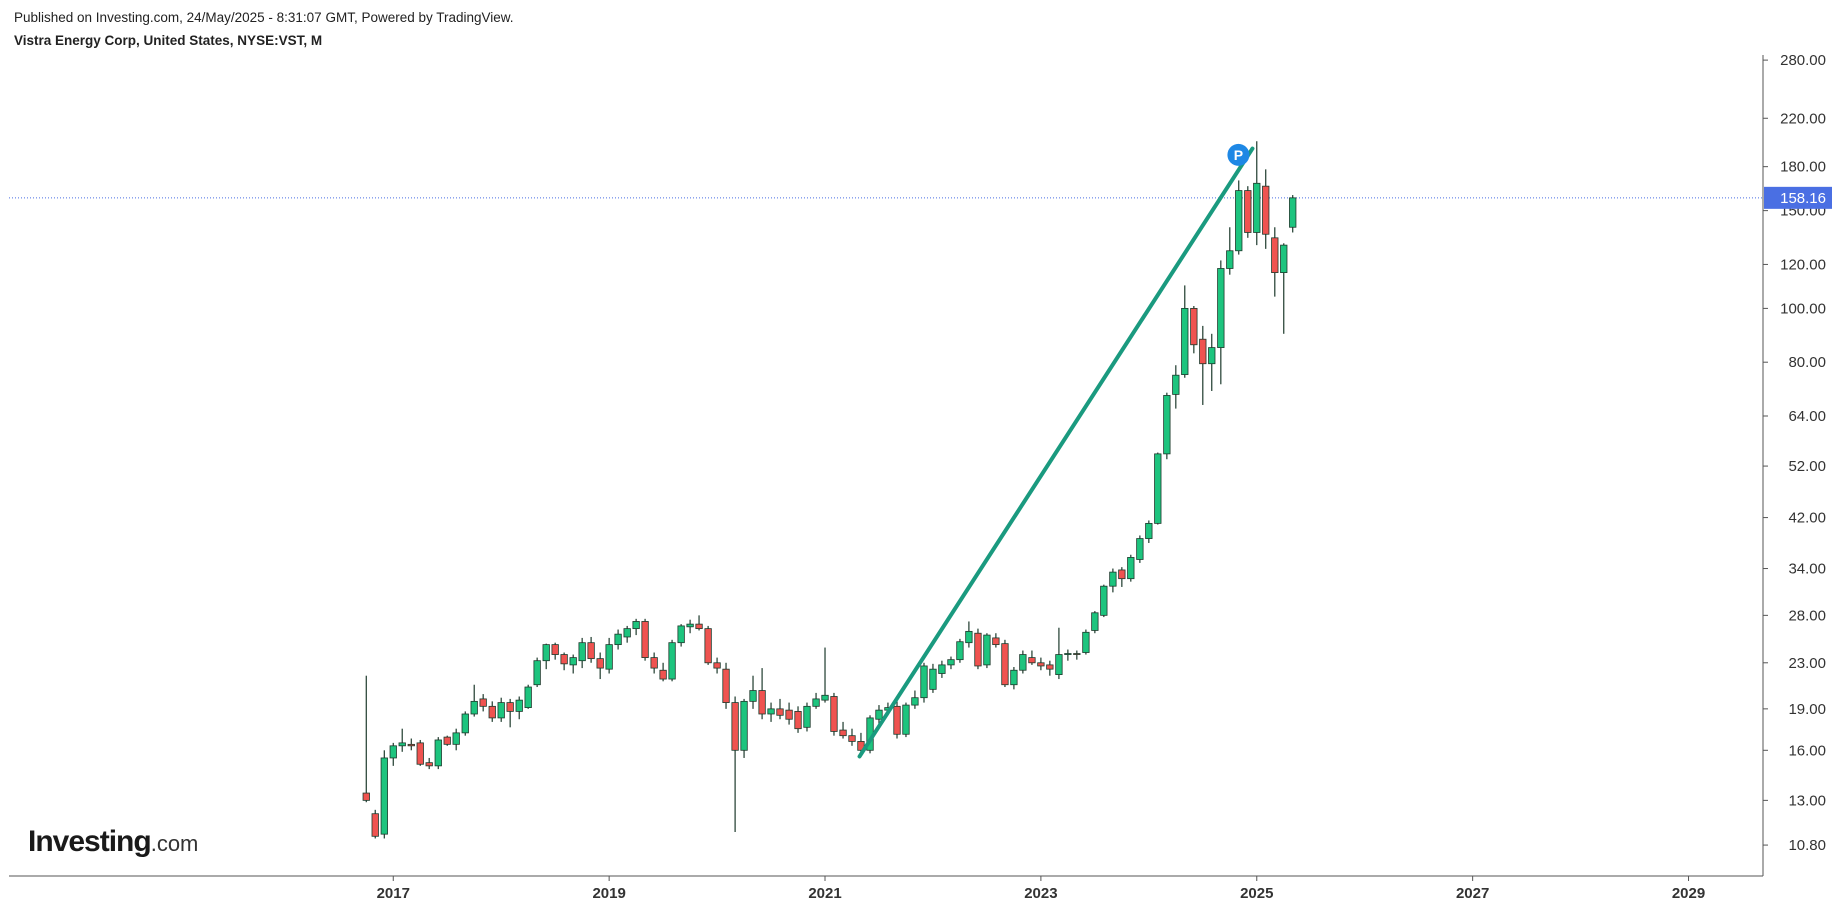  I want to click on x-tick-label: 2019, so click(608, 893).